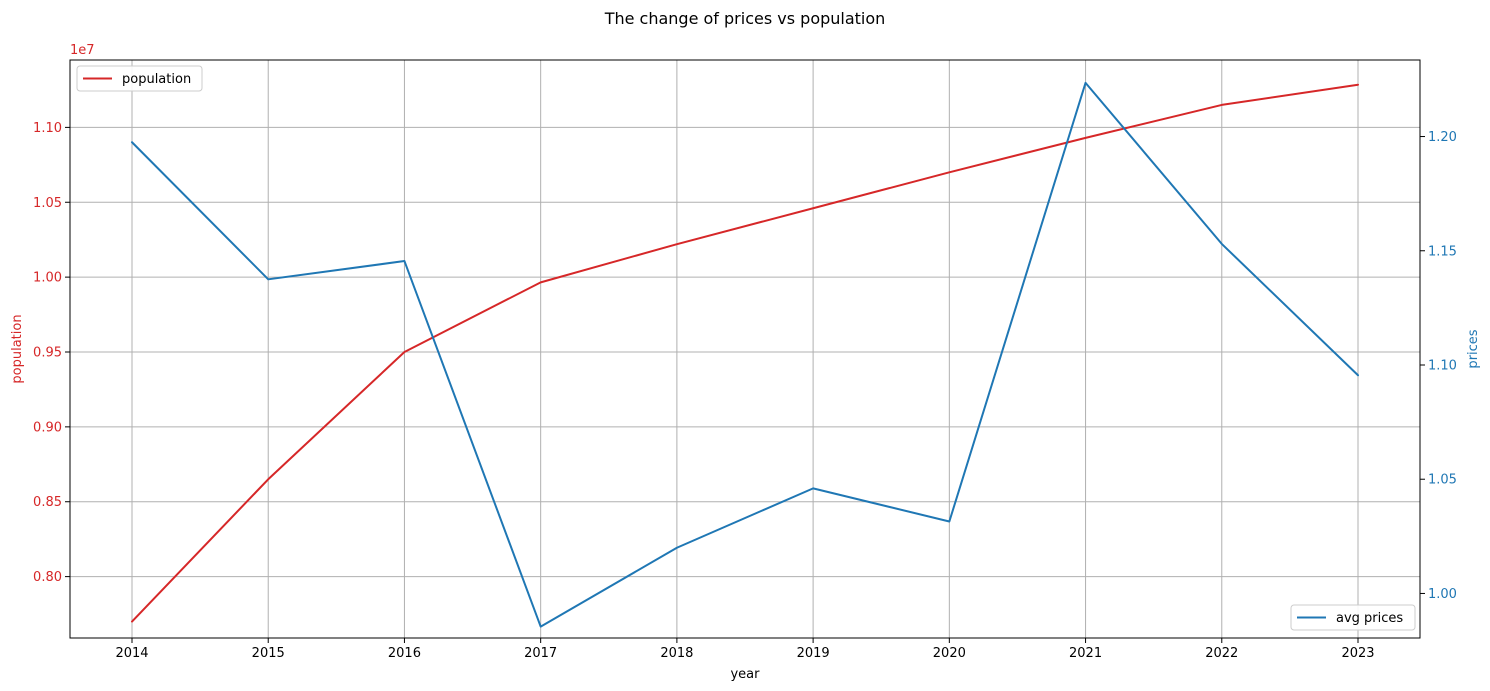  What do you see at coordinates (131, 653) in the screenshot?
I see `x-tick-label: 2014` at bounding box center [131, 653].